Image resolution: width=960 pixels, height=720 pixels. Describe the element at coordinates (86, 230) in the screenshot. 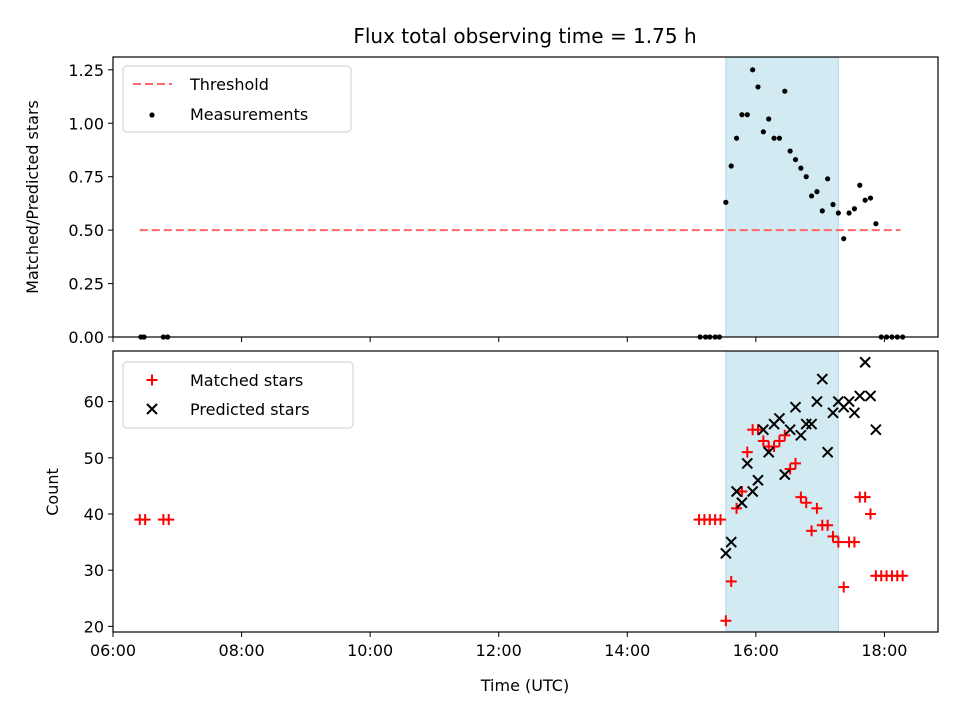

I see `y-tick-label: 0.50` at that location.